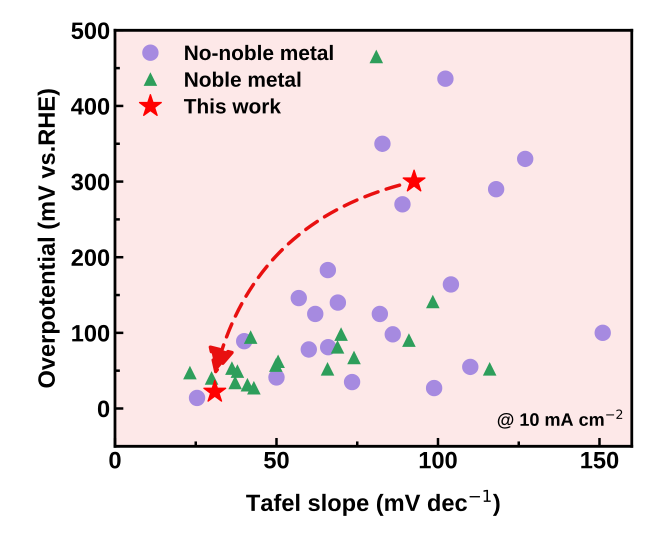 The image size is (646, 551). Describe the element at coordinates (90, 31) in the screenshot. I see `y-tick-label: 500` at that location.